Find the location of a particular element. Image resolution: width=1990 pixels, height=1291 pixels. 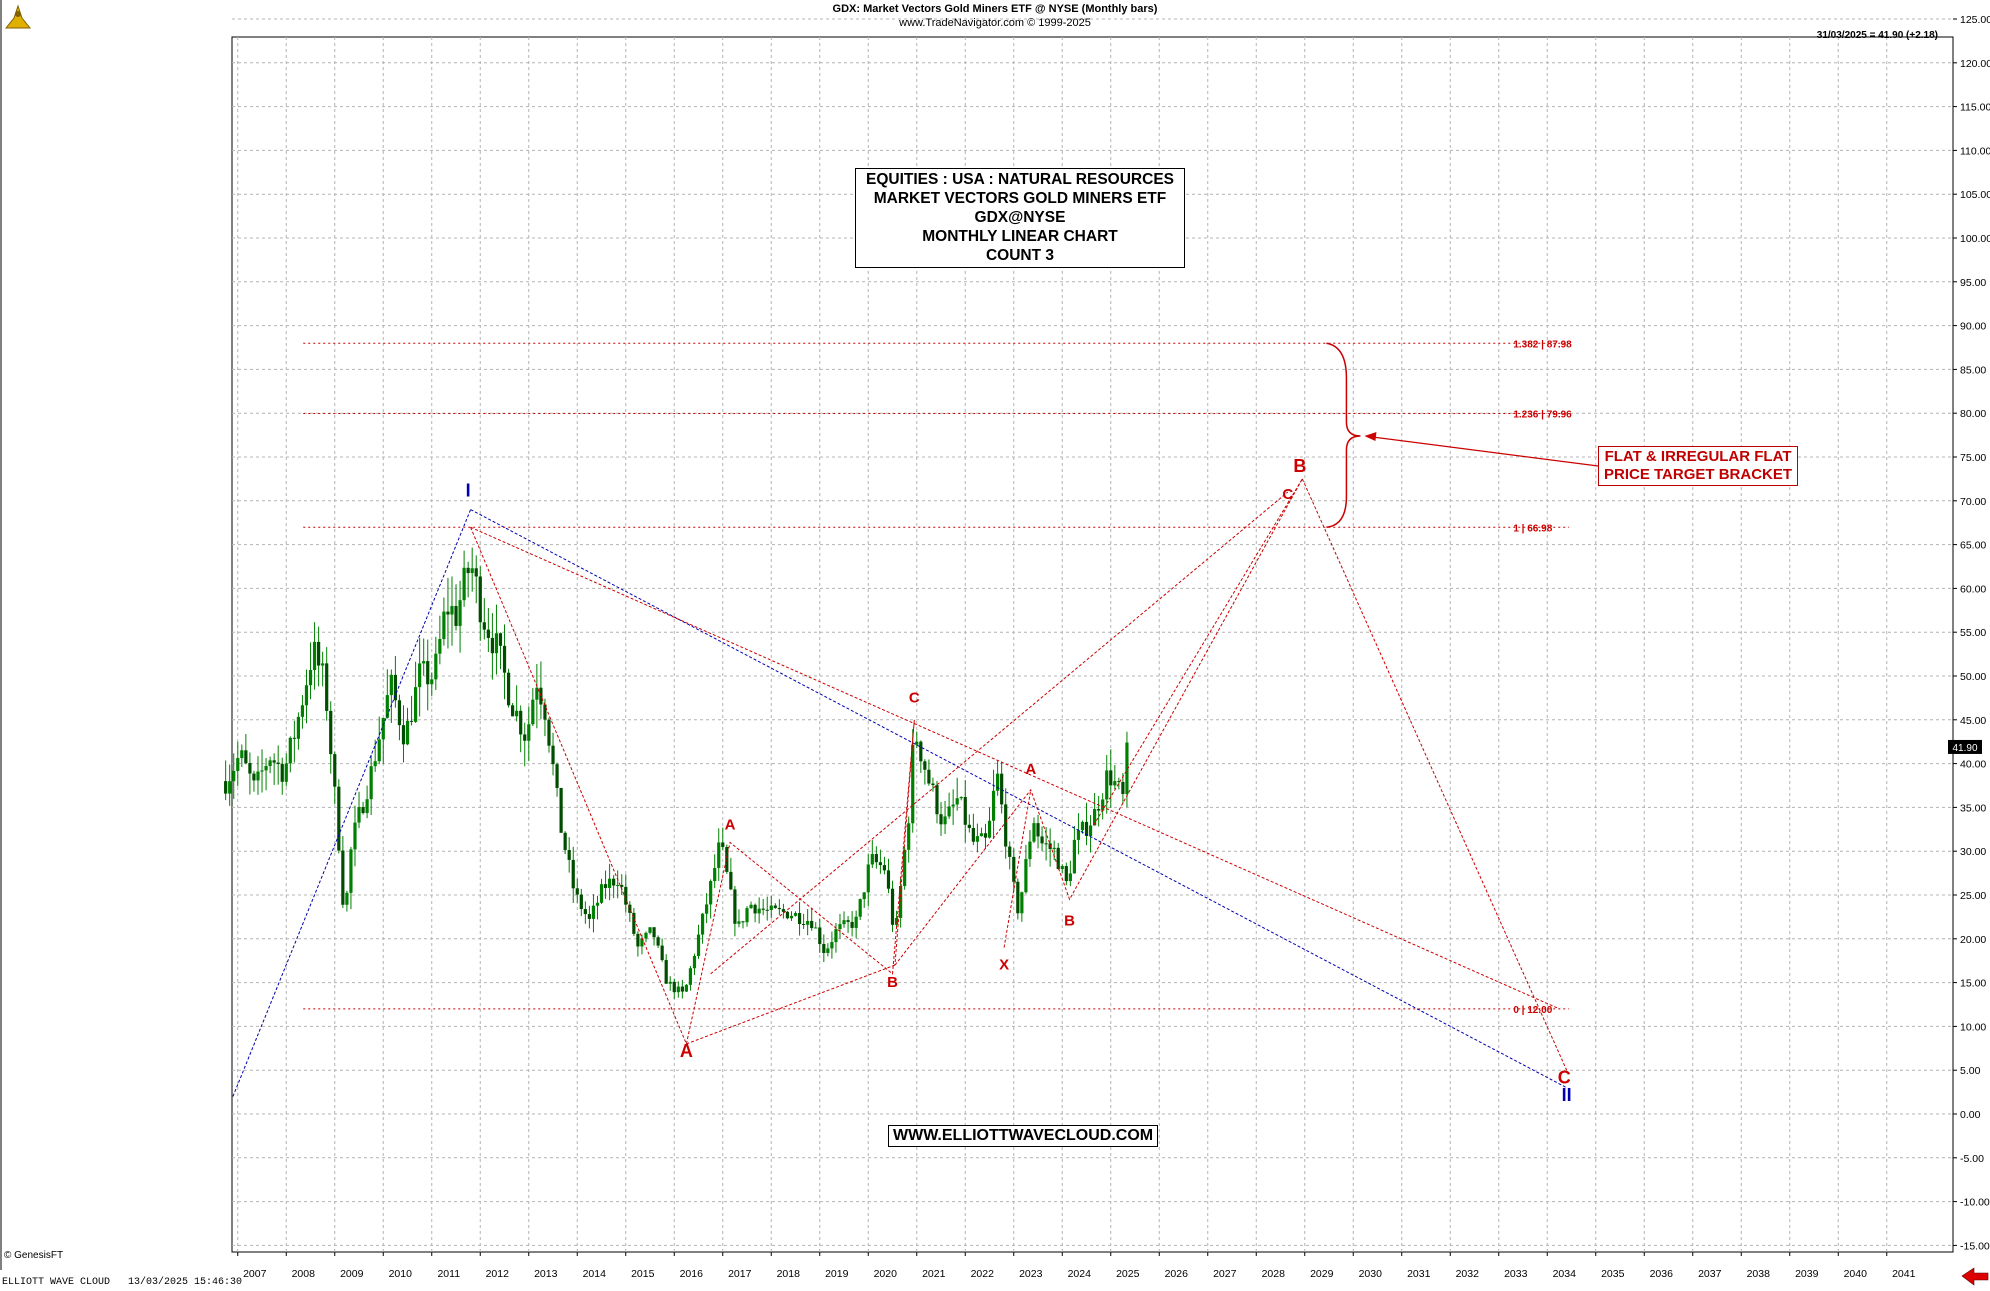

x-tick-label: 2029 is located at coordinates (1322, 1274).